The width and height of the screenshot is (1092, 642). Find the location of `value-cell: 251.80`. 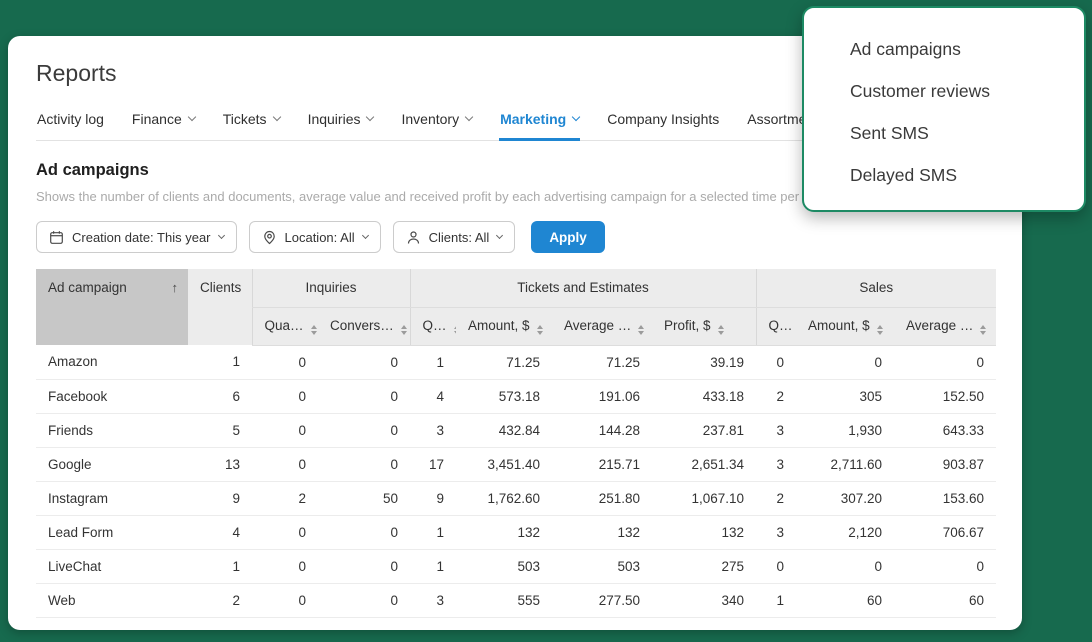

value-cell: 251.80 is located at coordinates (602, 498).